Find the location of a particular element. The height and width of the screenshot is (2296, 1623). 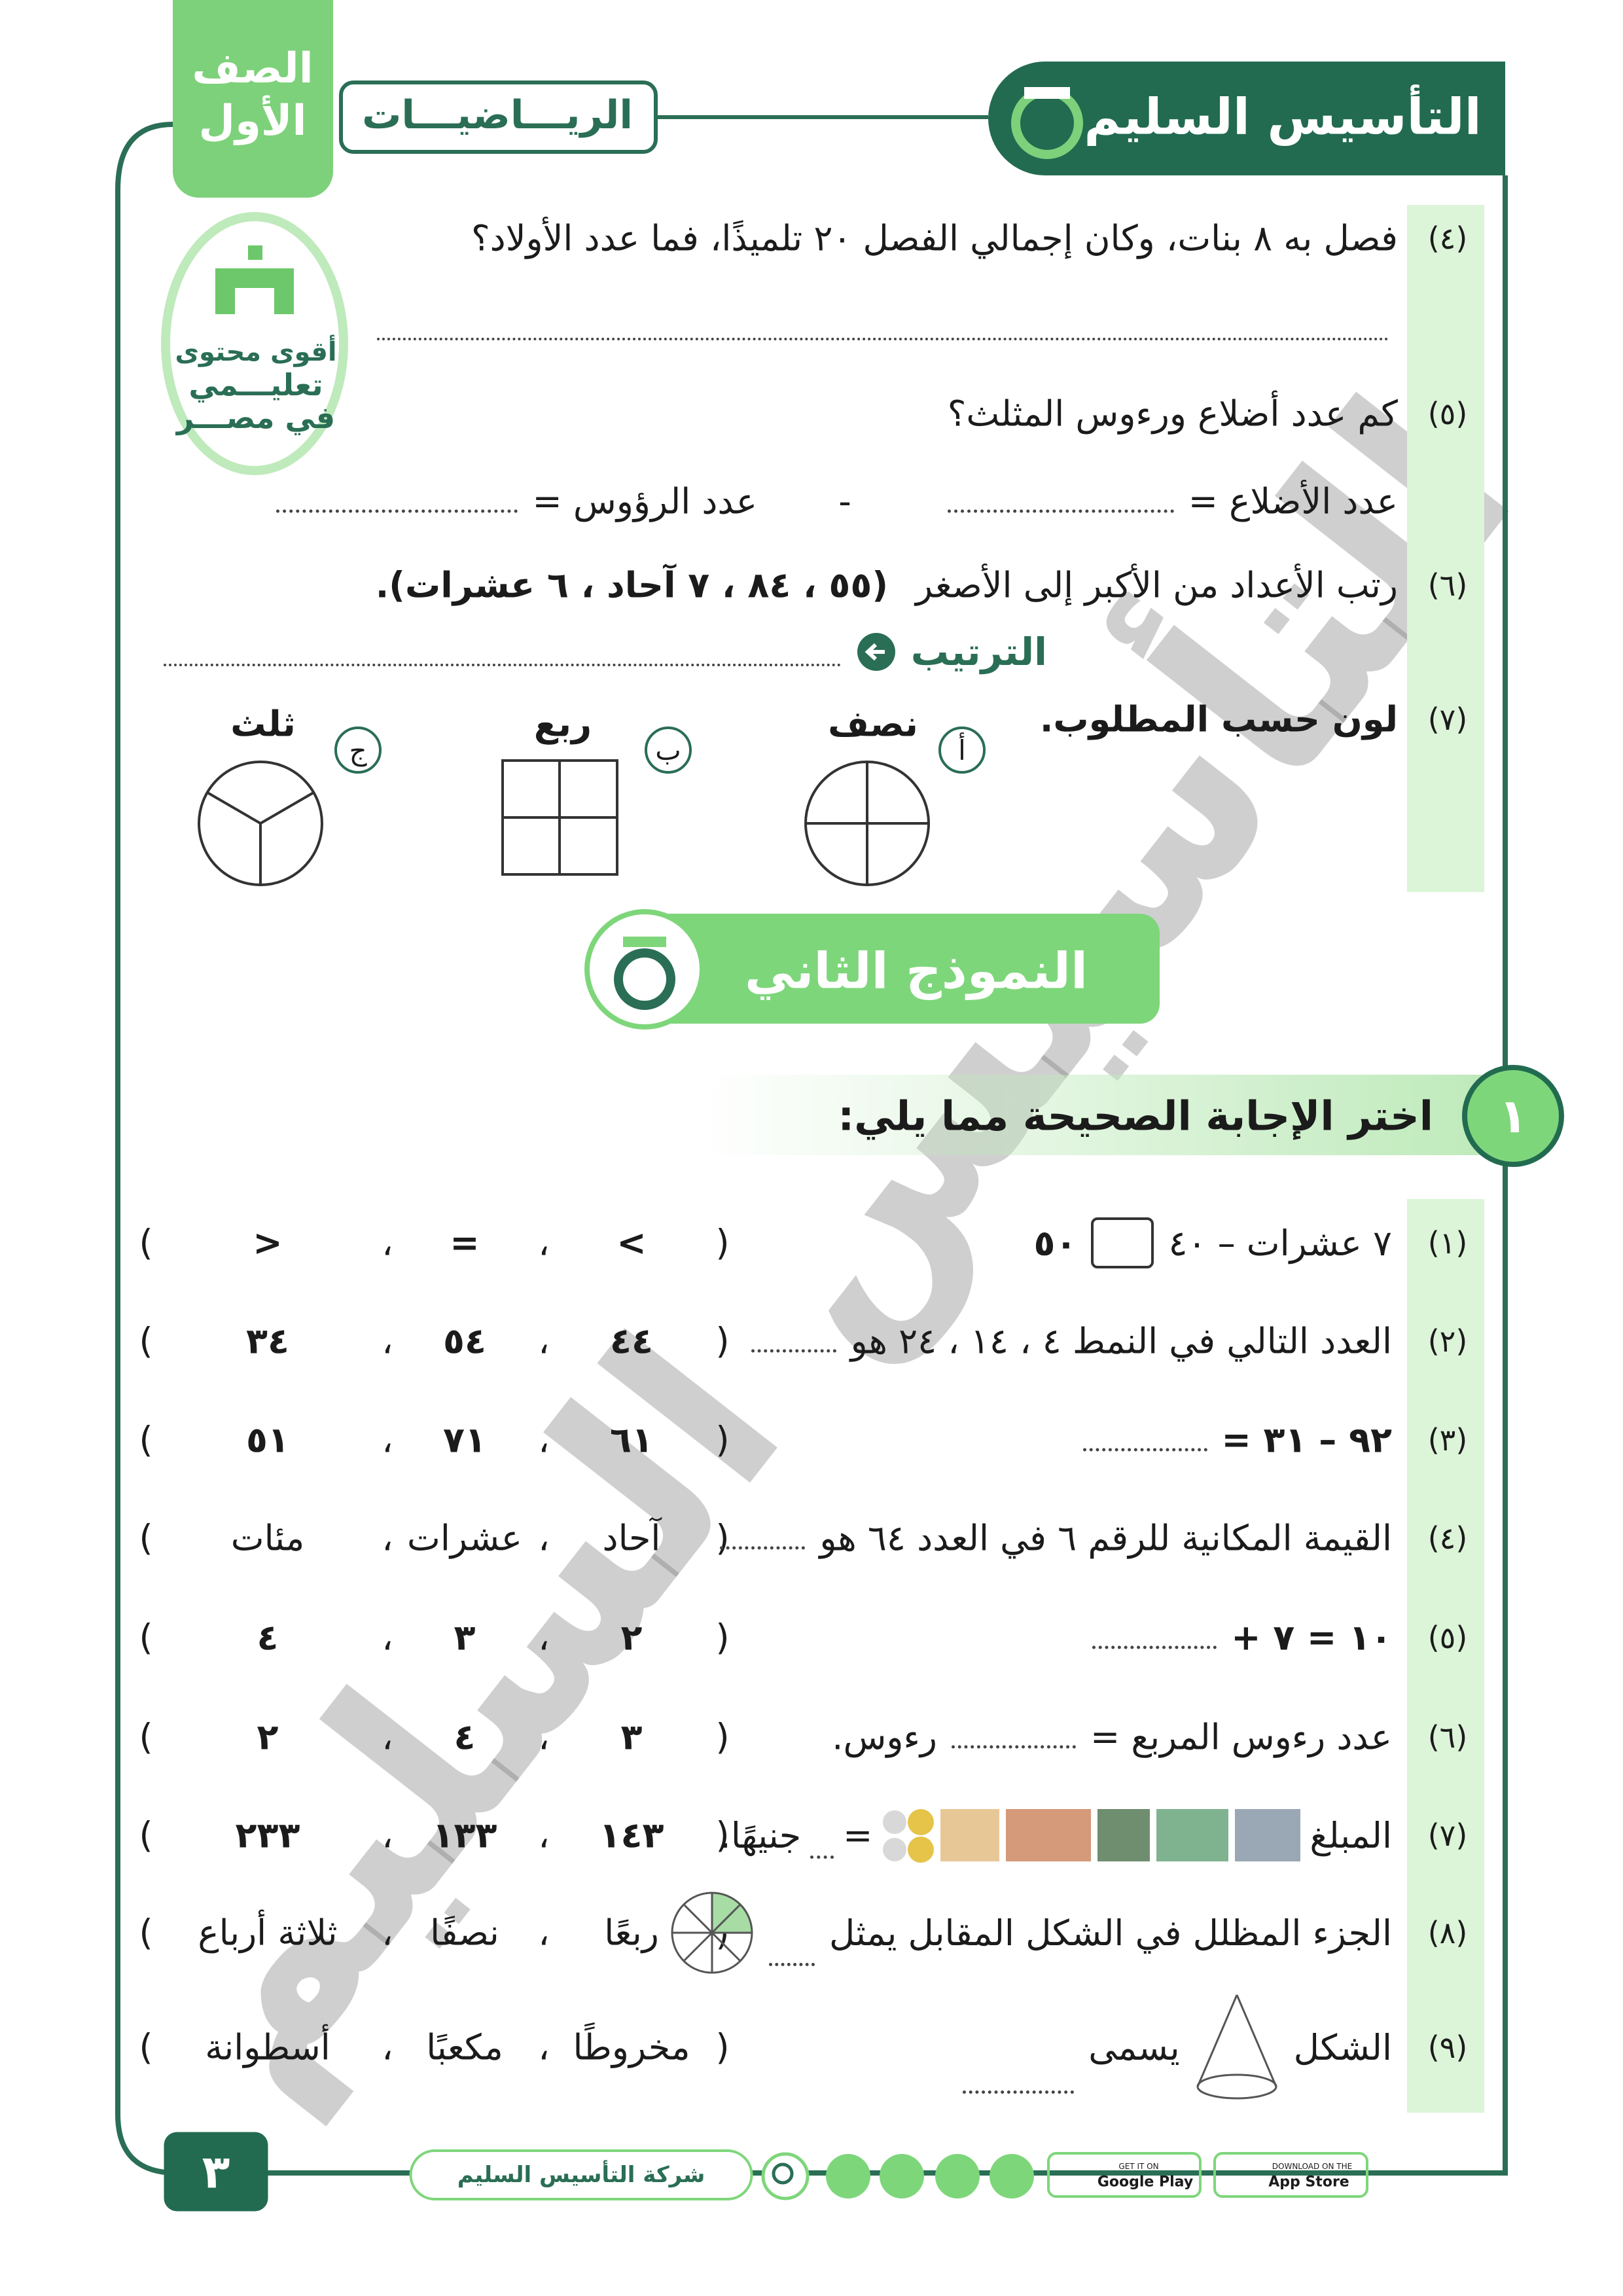

store-name: App Store is located at coordinates (1308, 2182).